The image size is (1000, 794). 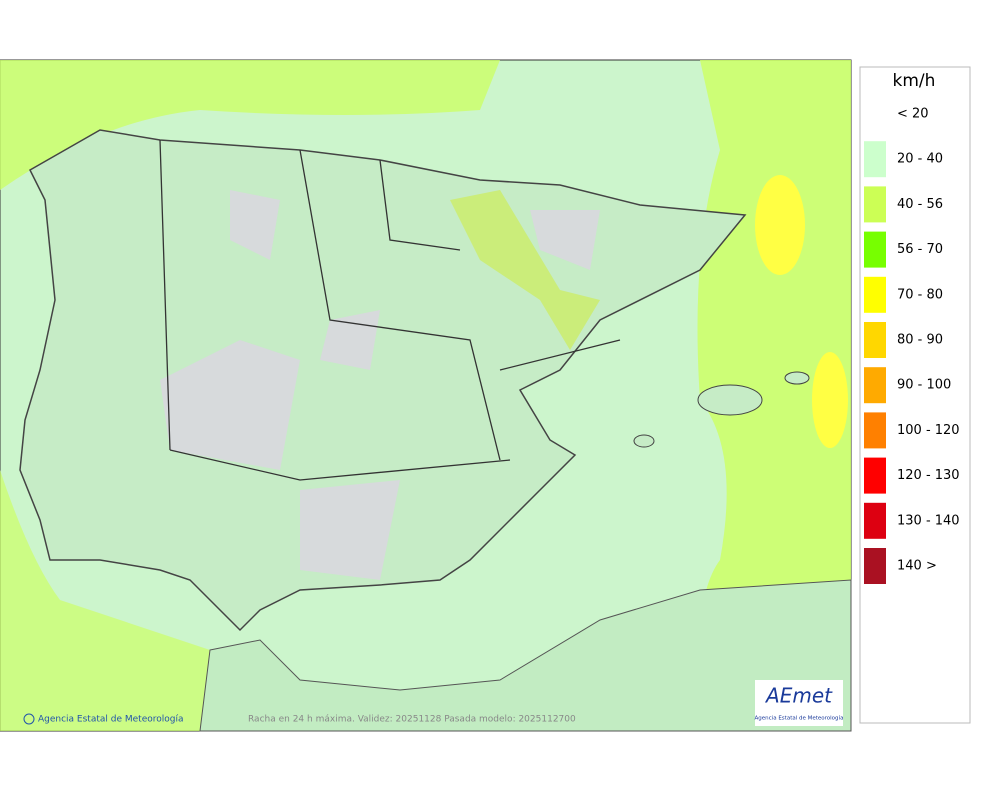 What do you see at coordinates (920, 249) in the screenshot?
I see `legend-label: 56 - 70` at bounding box center [920, 249].